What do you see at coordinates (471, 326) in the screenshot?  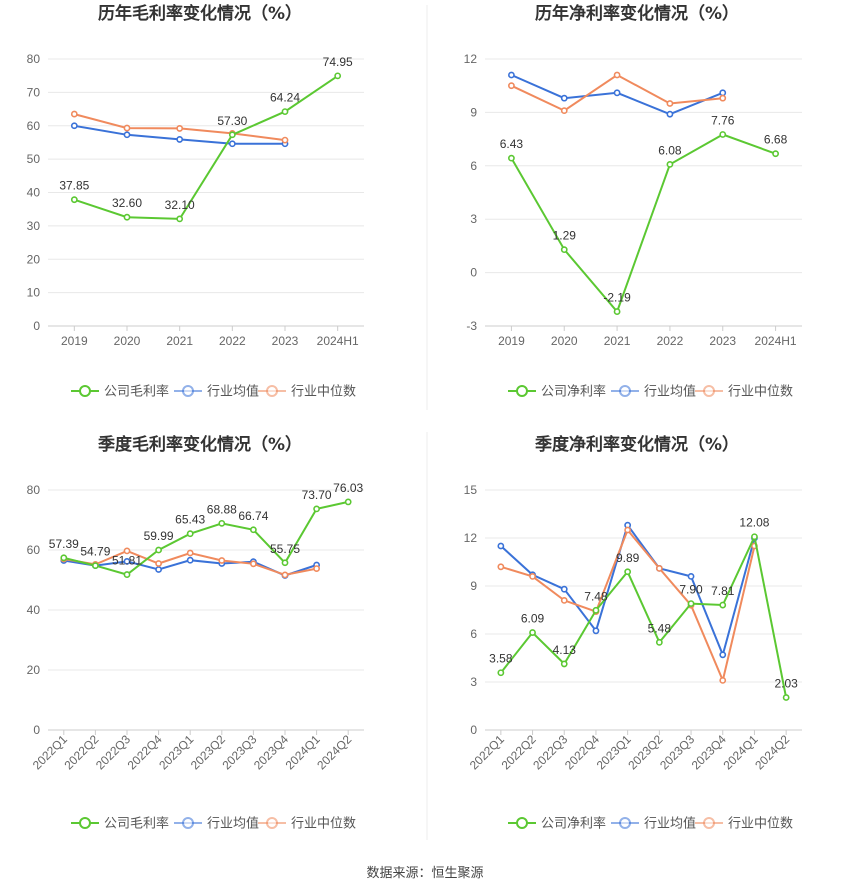 I see `y-tick-label: -3` at bounding box center [471, 326].